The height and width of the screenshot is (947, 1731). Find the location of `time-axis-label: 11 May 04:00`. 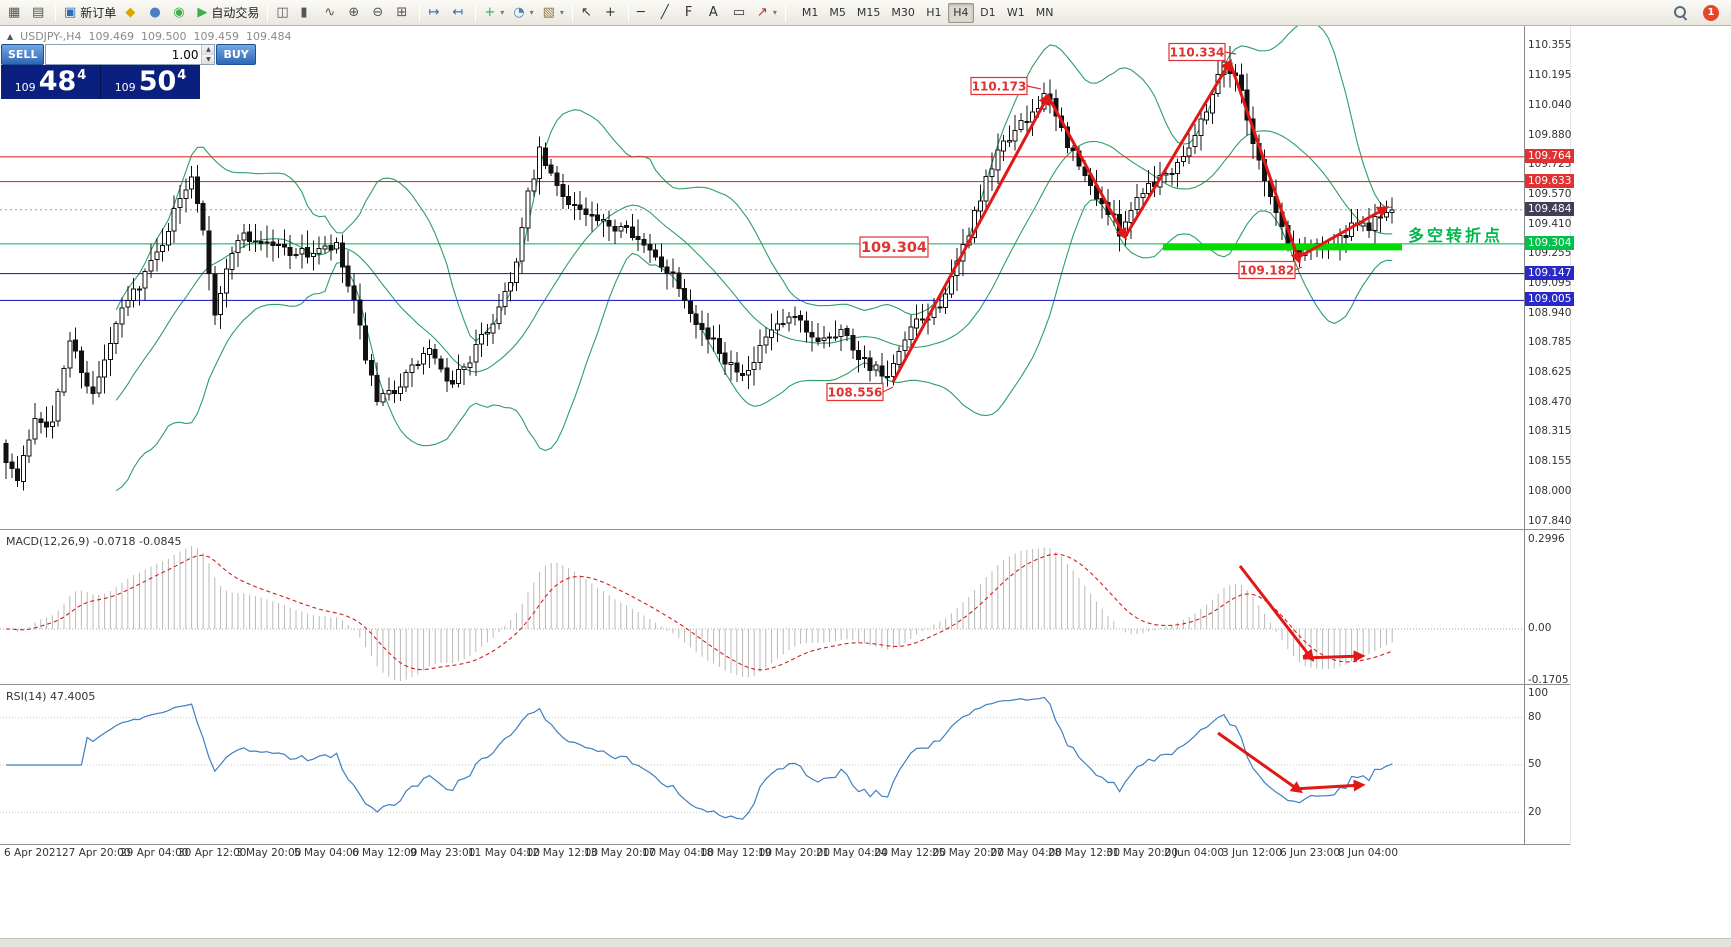

time-axis-label: 11 May 04:00 is located at coordinates (504, 853).